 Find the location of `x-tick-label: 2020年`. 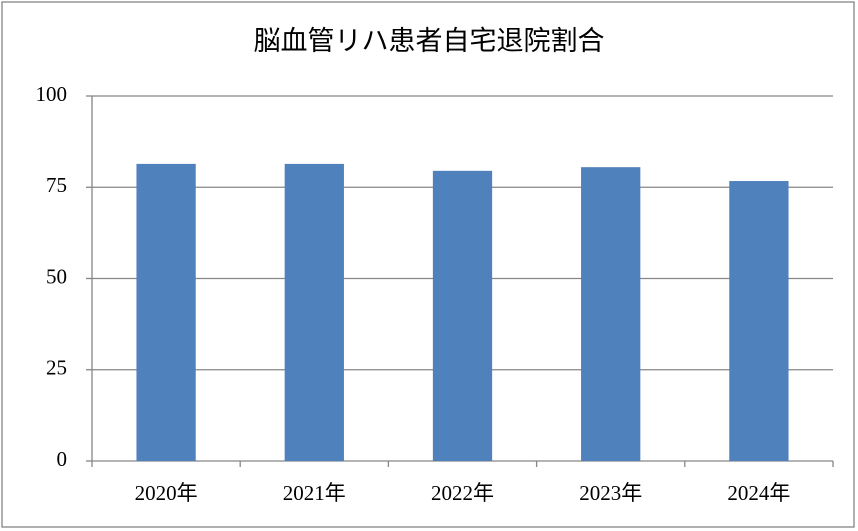

x-tick-label: 2020年 is located at coordinates (166, 493).